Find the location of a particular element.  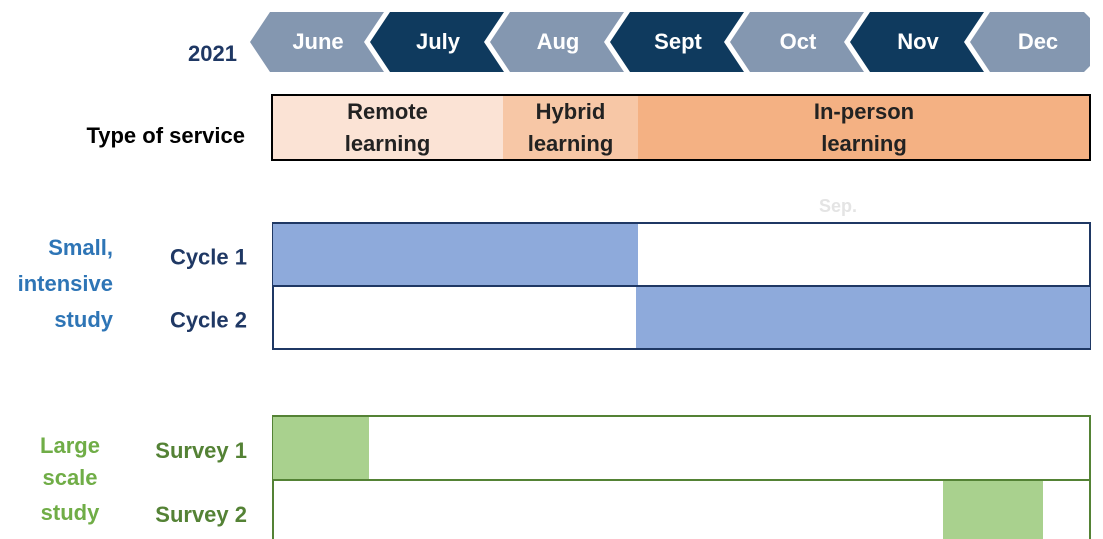

month-label: July is located at coordinates (438, 41).